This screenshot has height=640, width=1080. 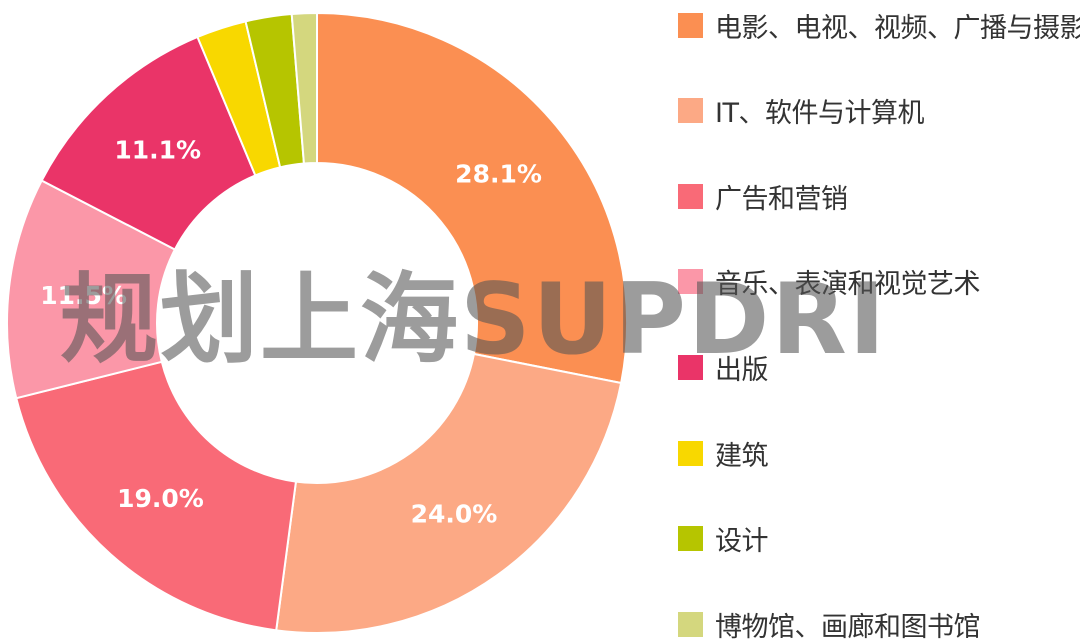 What do you see at coordinates (157, 150) in the screenshot?
I see `slice-data-label-5: 11.1%` at bounding box center [157, 150].